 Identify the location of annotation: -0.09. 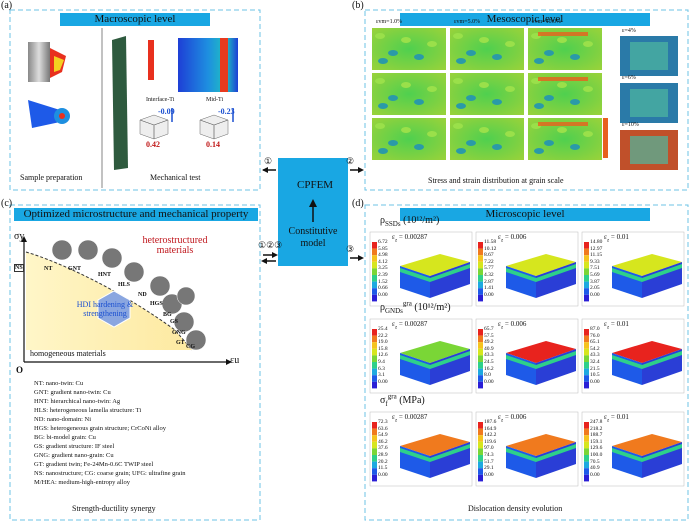
(166, 111).